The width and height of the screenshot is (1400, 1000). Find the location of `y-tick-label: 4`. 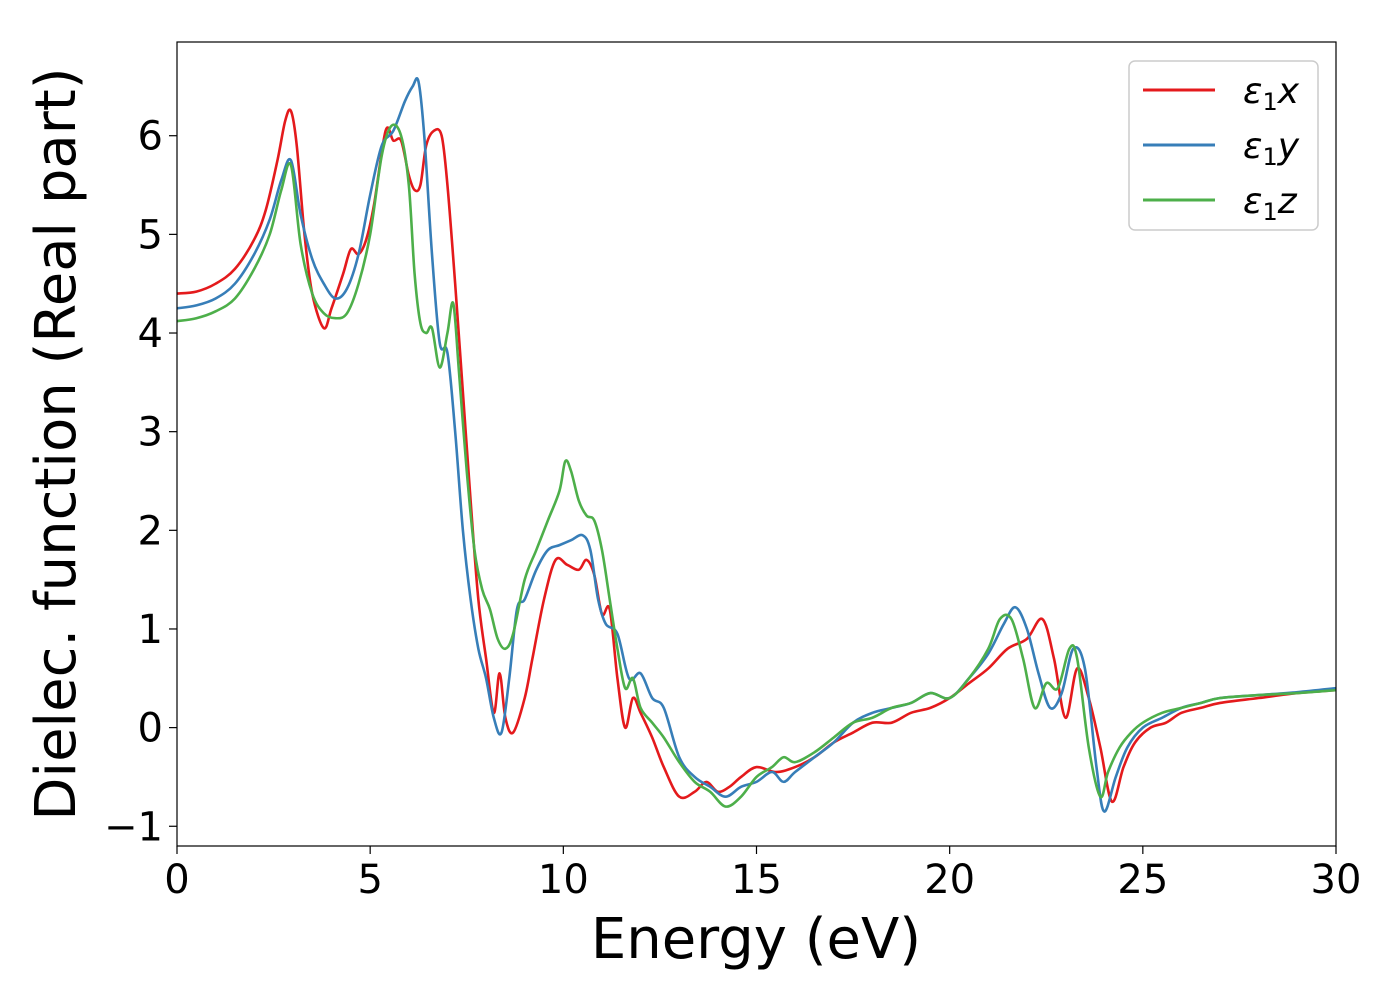

y-tick-label: 4 is located at coordinates (150, 334).